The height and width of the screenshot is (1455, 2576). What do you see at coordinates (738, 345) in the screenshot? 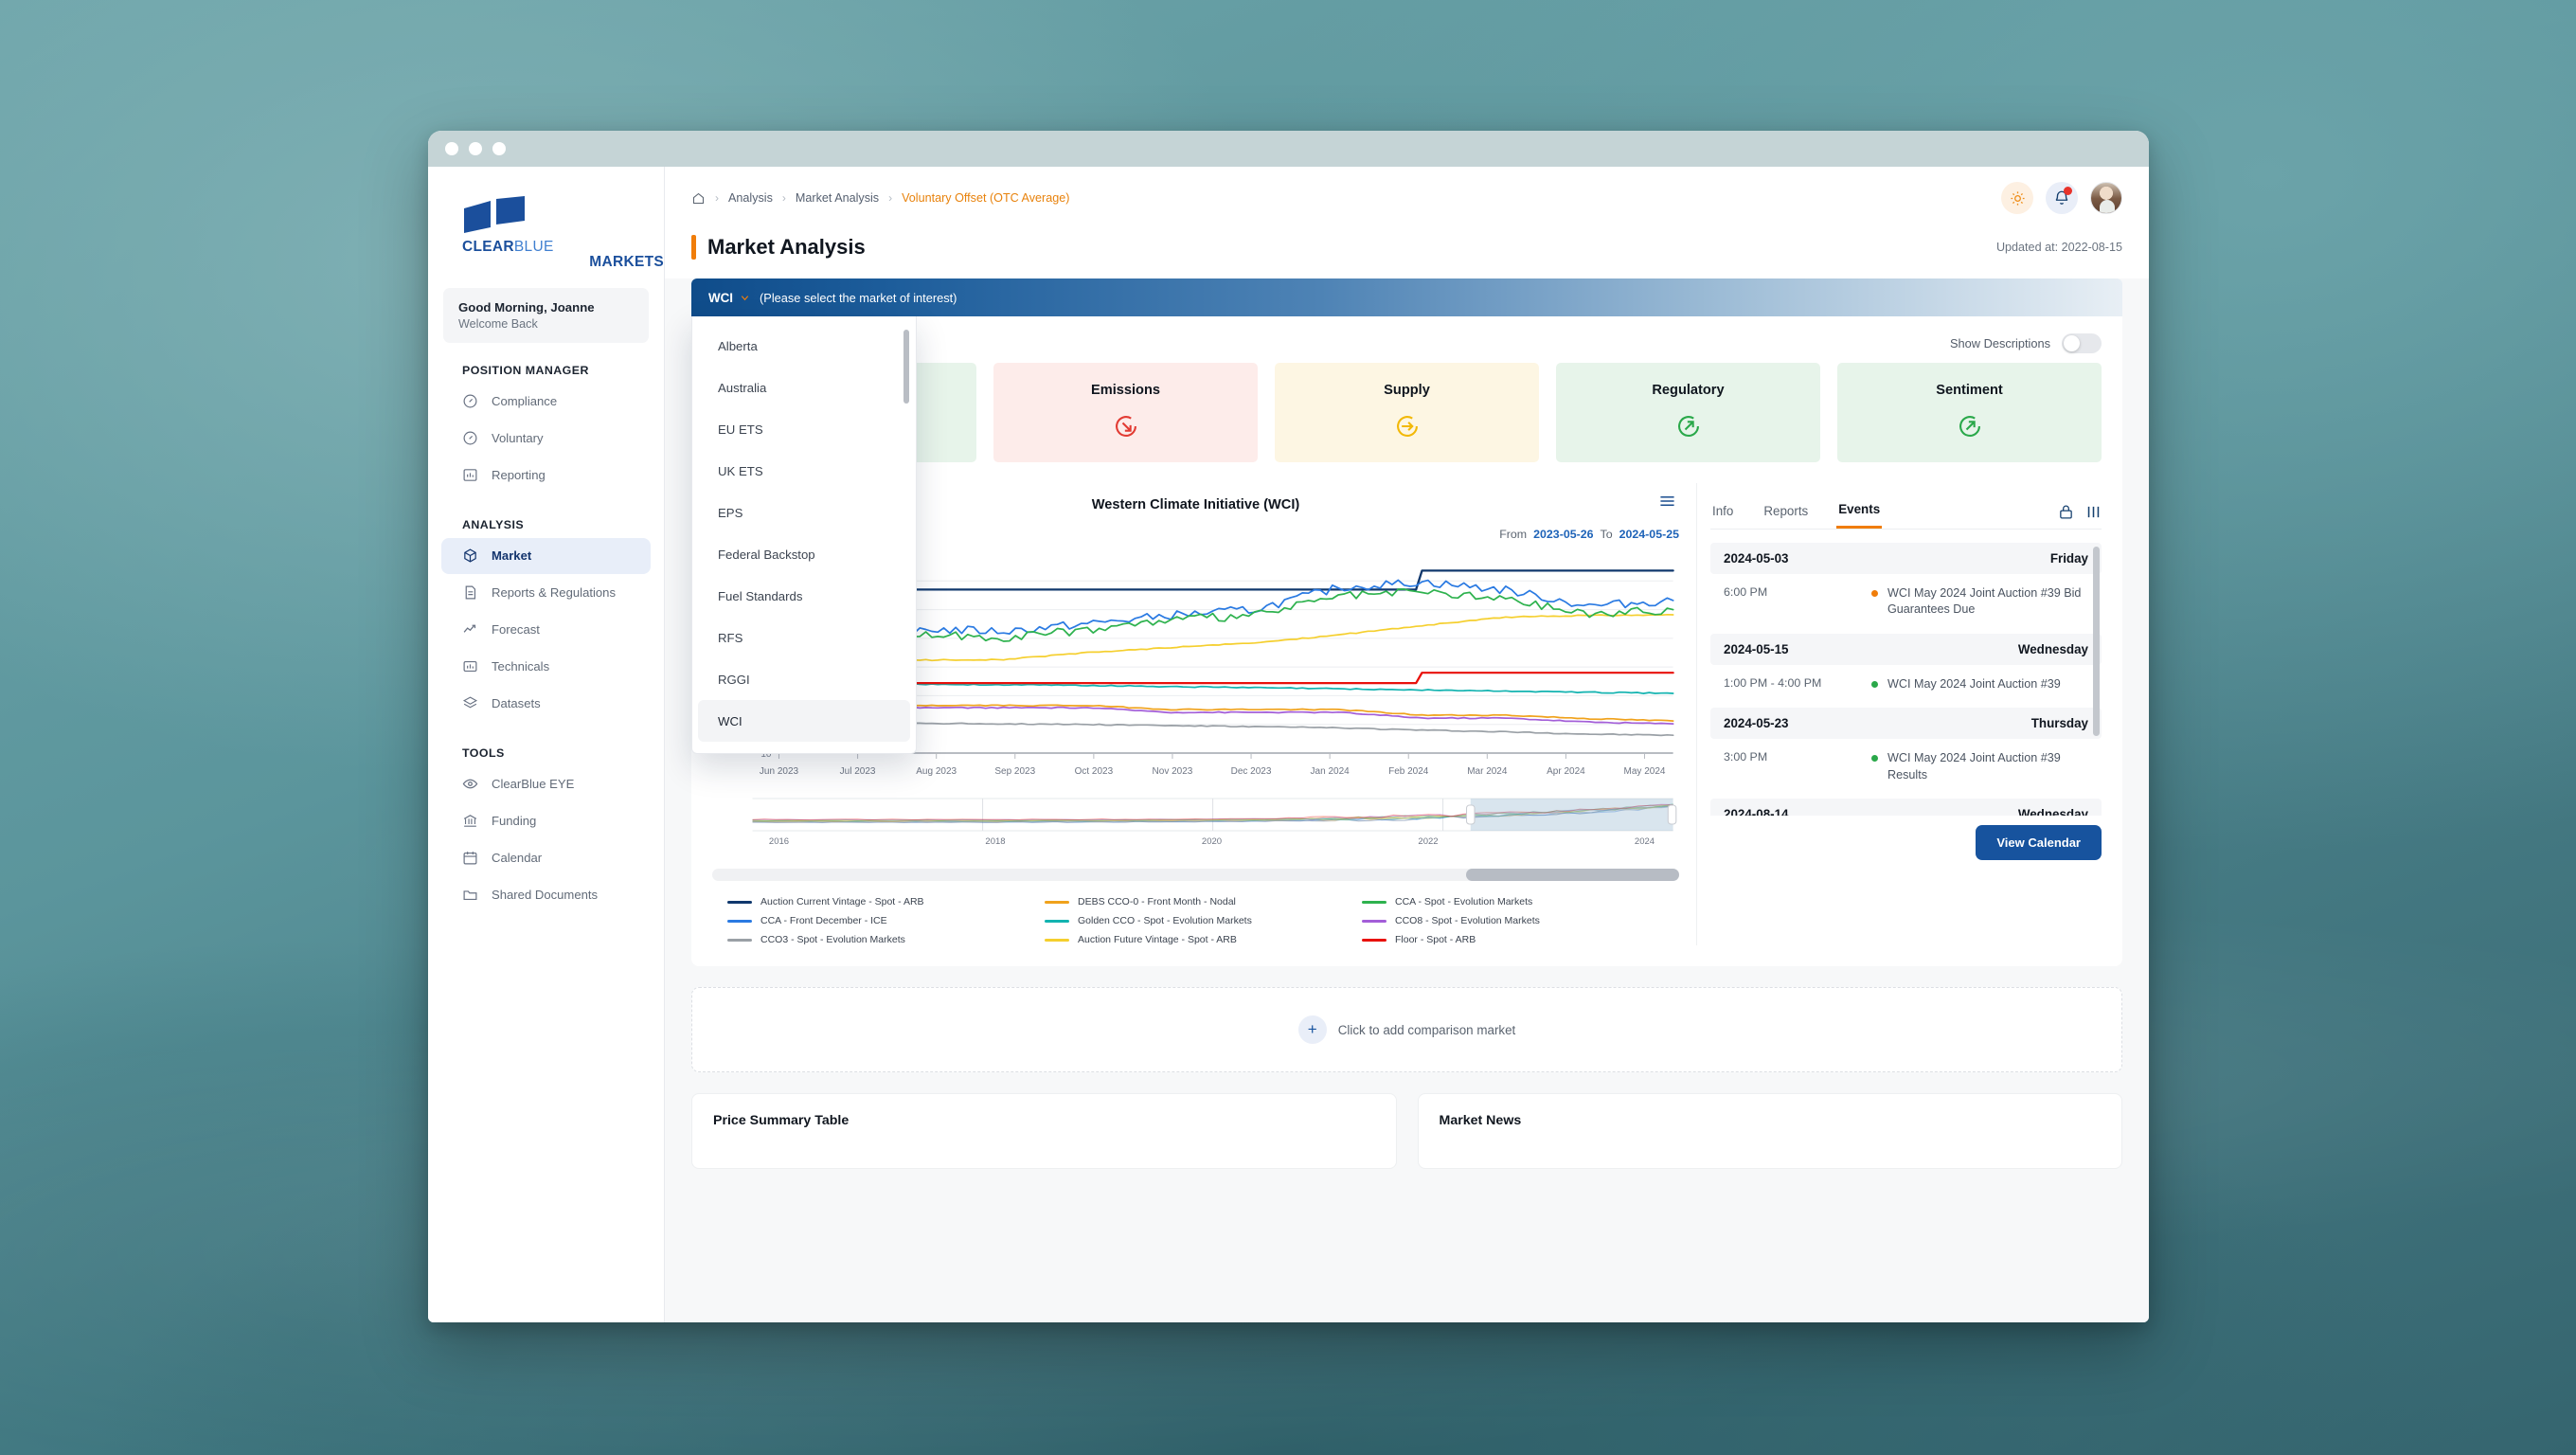
I see `dropdown-item-alberta: Alberta` at bounding box center [738, 345].